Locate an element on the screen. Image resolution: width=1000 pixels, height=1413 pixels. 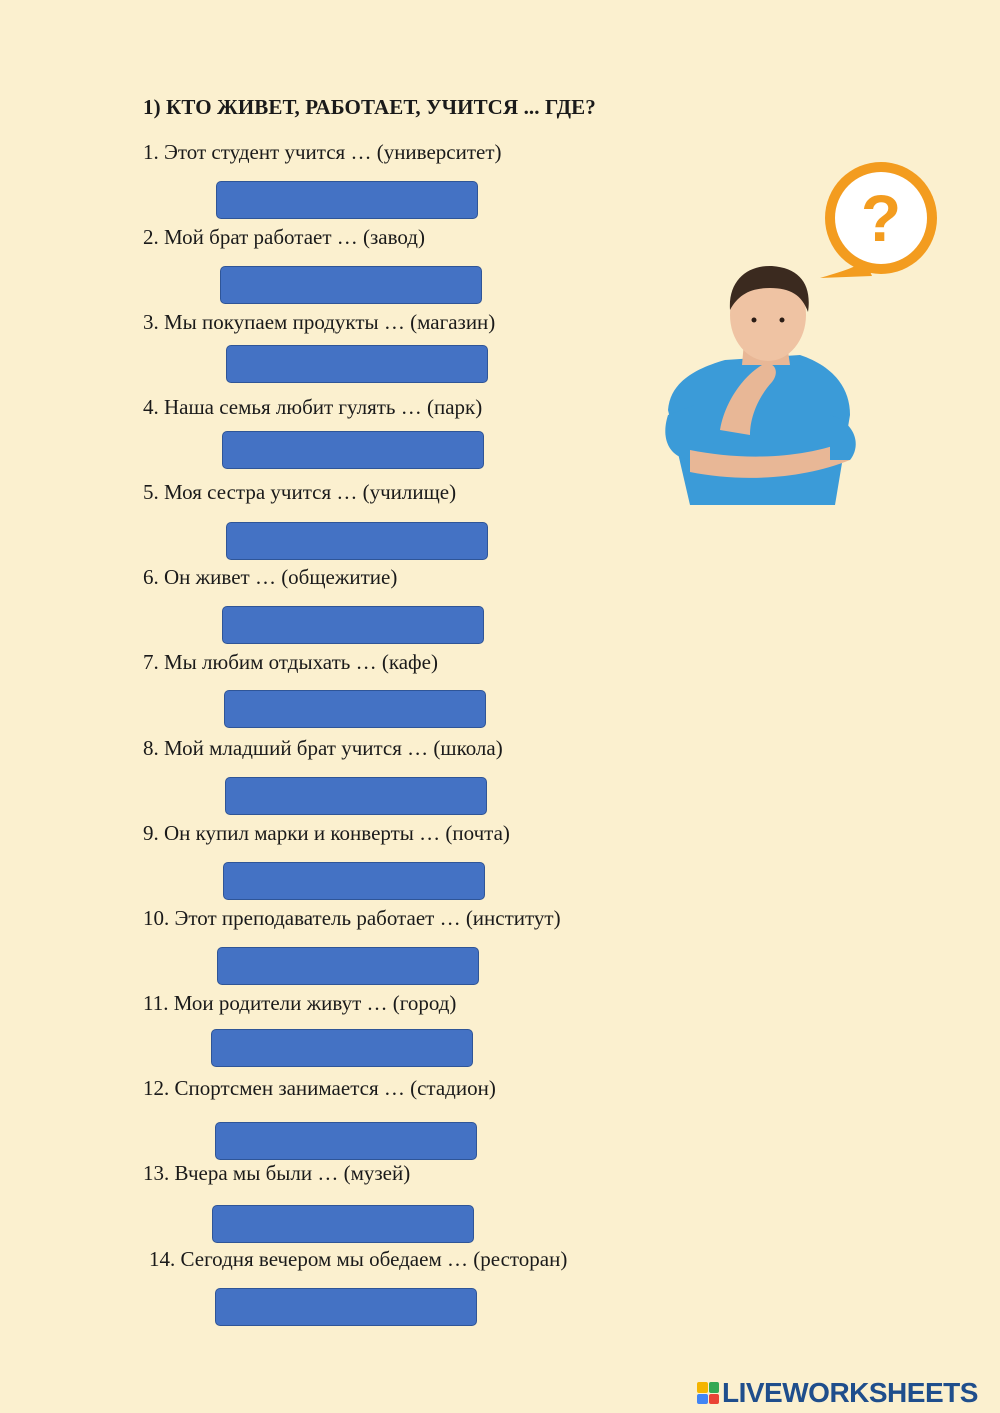
question-1: 1. Этот студент учится … (университет) is located at coordinates (322, 152).